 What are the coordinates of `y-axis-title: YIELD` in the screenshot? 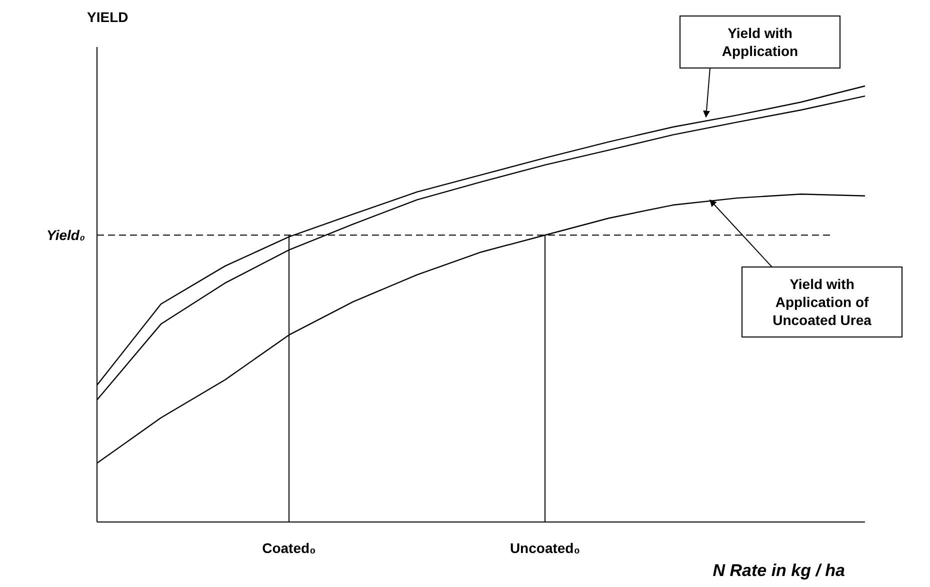 It's located at (107, 17).